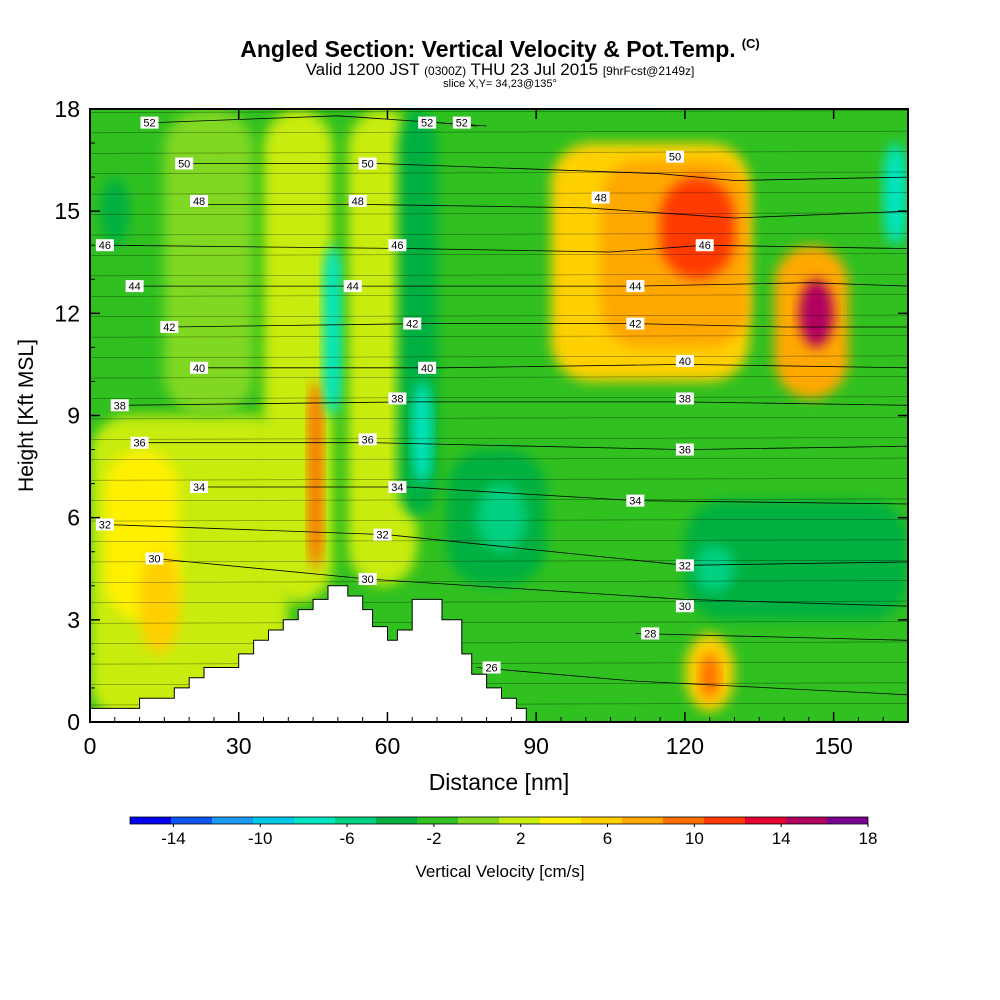 This screenshot has height=1000, width=1000. Describe the element at coordinates (503, 832) in the screenshot. I see `colorbar: -14 -10 -6 -2 2 6 10 14 18` at that location.